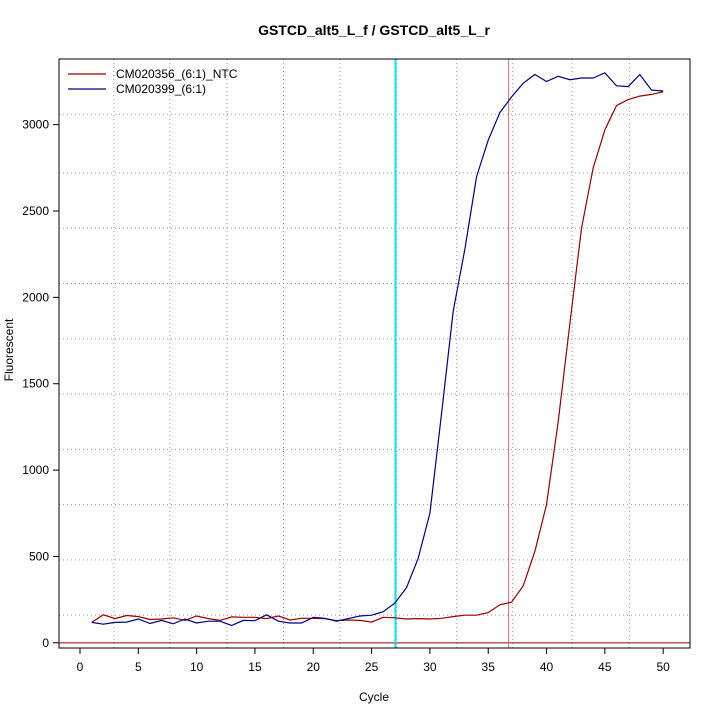  What do you see at coordinates (9, 349) in the screenshot?
I see `y-axis-label: Fluorescent` at bounding box center [9, 349].